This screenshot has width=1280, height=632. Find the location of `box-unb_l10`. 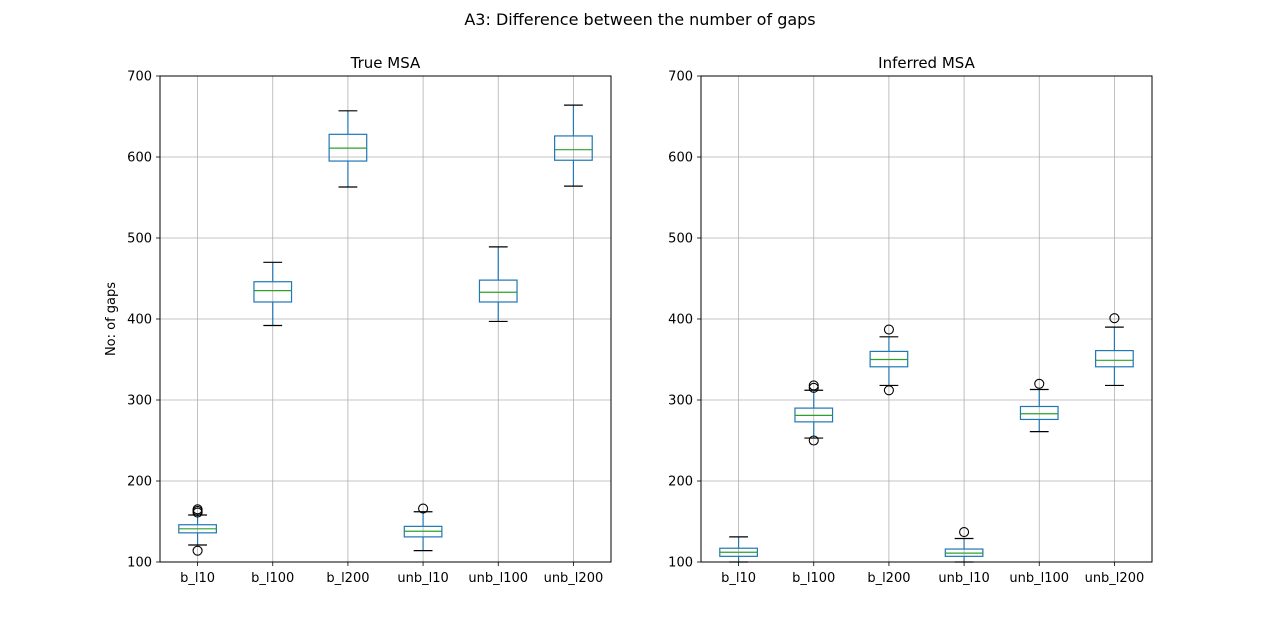

box-unb_l10 is located at coordinates (423, 527).